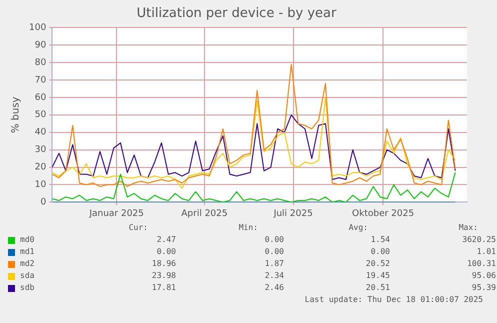 This screenshot has width=497, height=323. I want to click on legend-label: sdb, so click(28, 288).